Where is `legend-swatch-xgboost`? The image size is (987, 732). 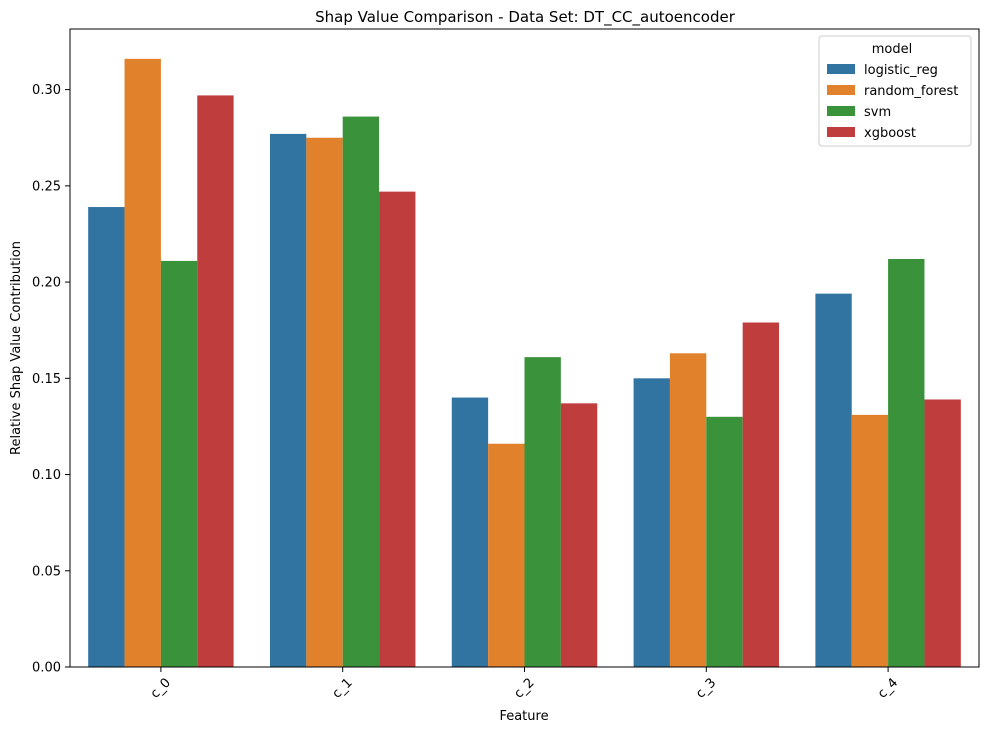
legend-swatch-xgboost is located at coordinates (841, 132).